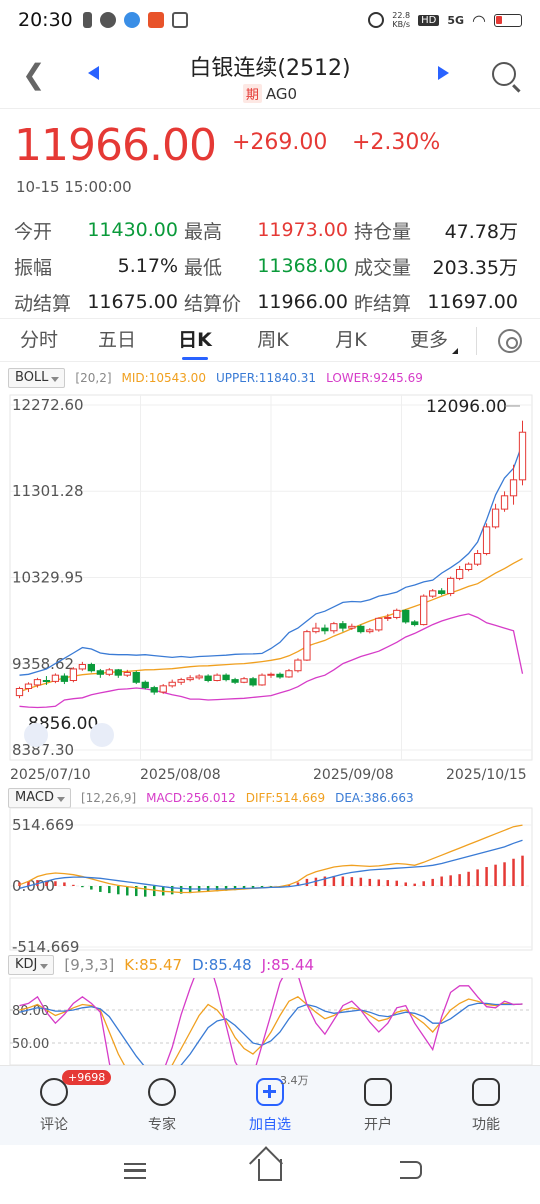 The width and height of the screenshot is (540, 1204). I want to click on boll-indicator-select: BOLL, so click(37, 378).